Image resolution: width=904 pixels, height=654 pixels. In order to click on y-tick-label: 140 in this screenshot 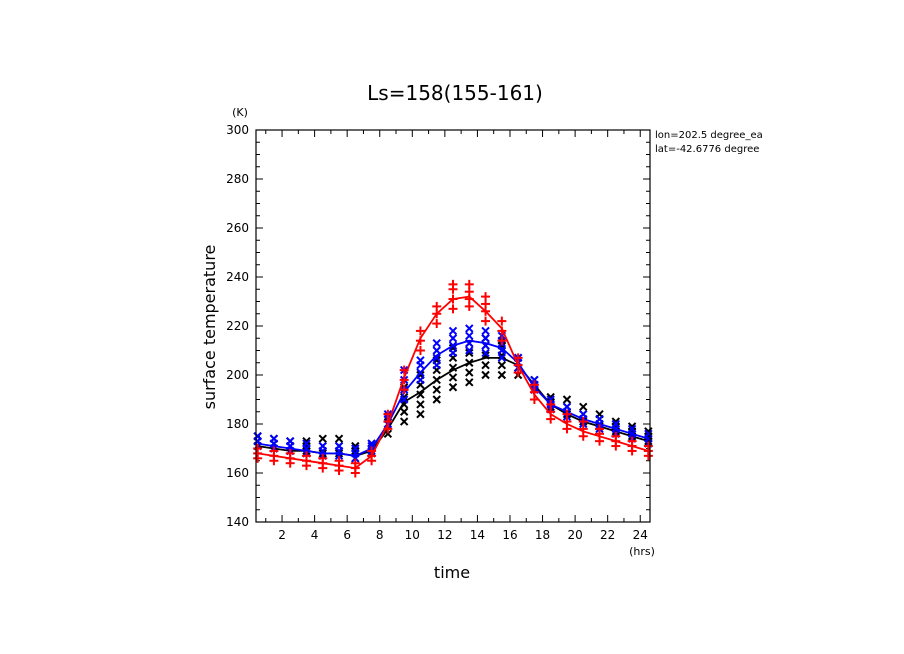, I will do `click(237, 522)`.